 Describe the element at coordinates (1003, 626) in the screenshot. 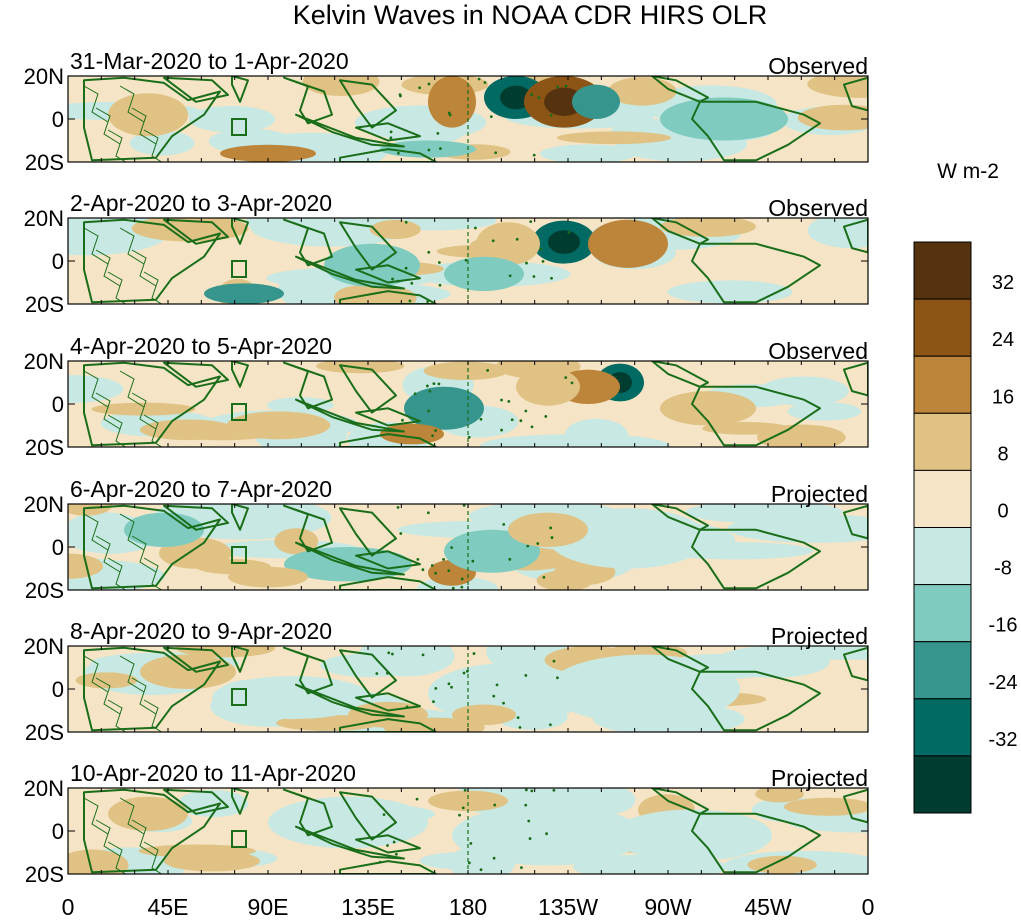

I see `colorbar-tick-label: -16` at that location.